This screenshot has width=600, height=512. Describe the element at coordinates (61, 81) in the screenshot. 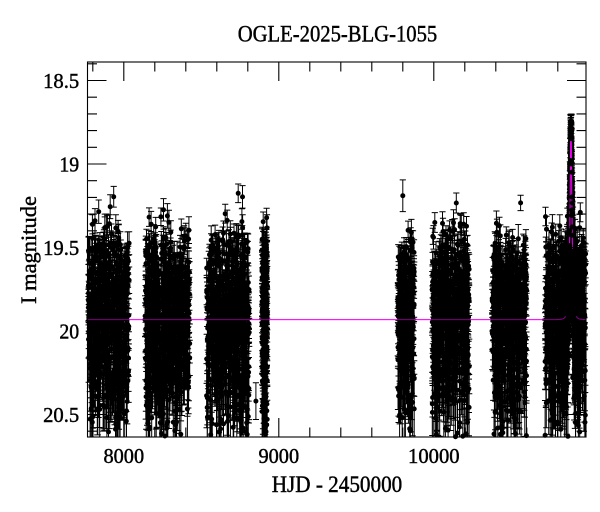

I see `svg-text: 18.5` at that location.